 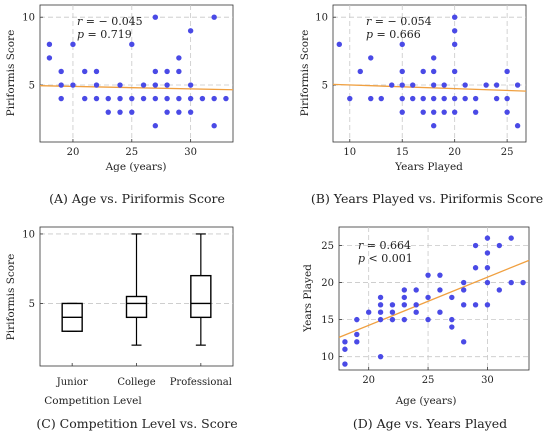 What do you see at coordinates (110, 34) in the screenshot?
I see `panel-a-p-value: = 0.719` at bounding box center [110, 34].